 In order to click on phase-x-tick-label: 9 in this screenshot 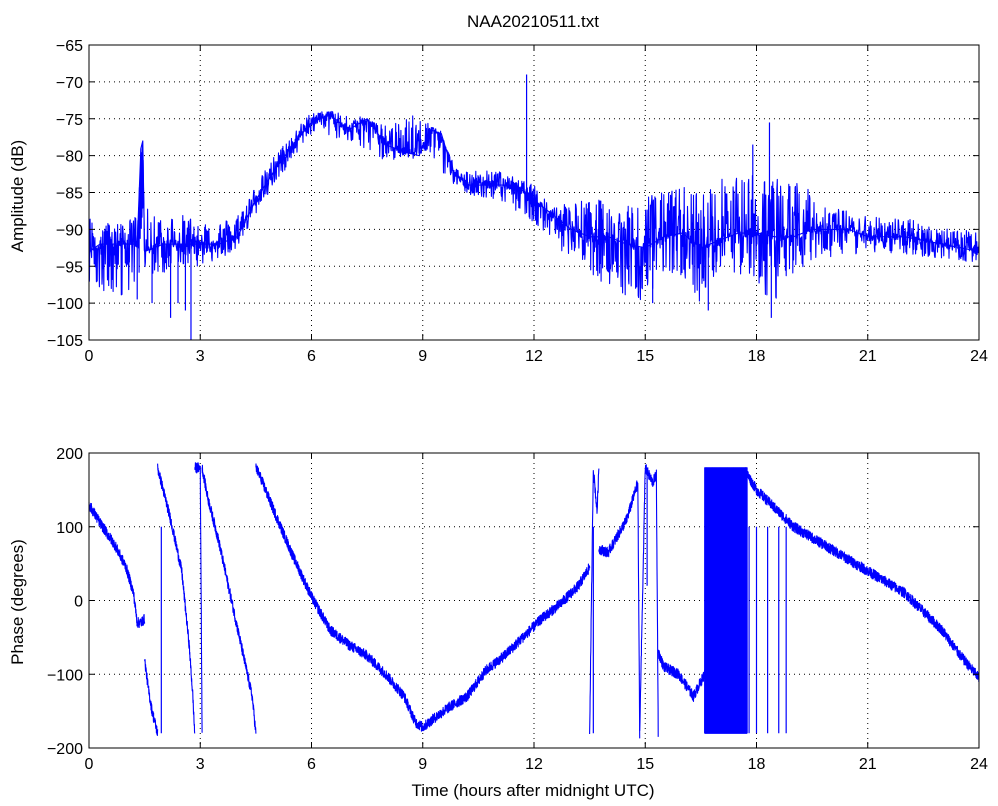, I will do `click(422, 764)`.